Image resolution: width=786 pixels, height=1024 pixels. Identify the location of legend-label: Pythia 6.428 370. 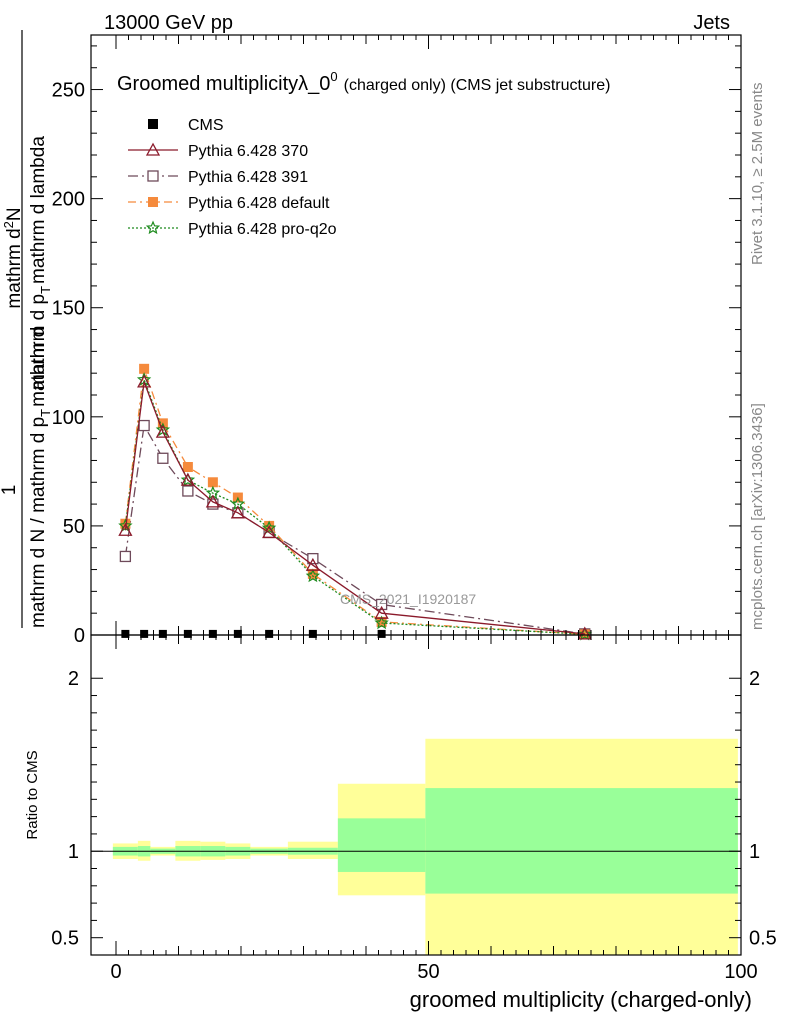
(248, 151).